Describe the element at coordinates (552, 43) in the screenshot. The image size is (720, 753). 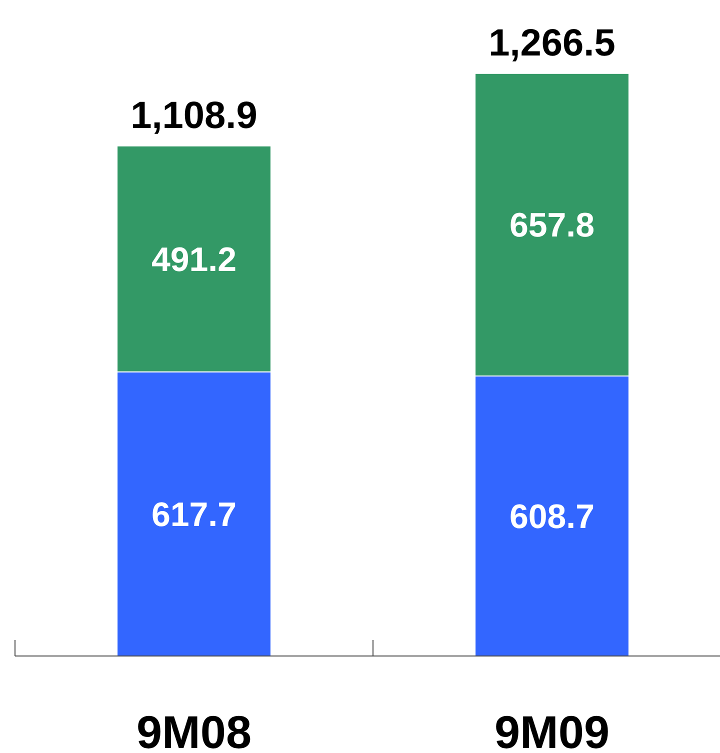
I see `total-label: 1,266.5` at that location.